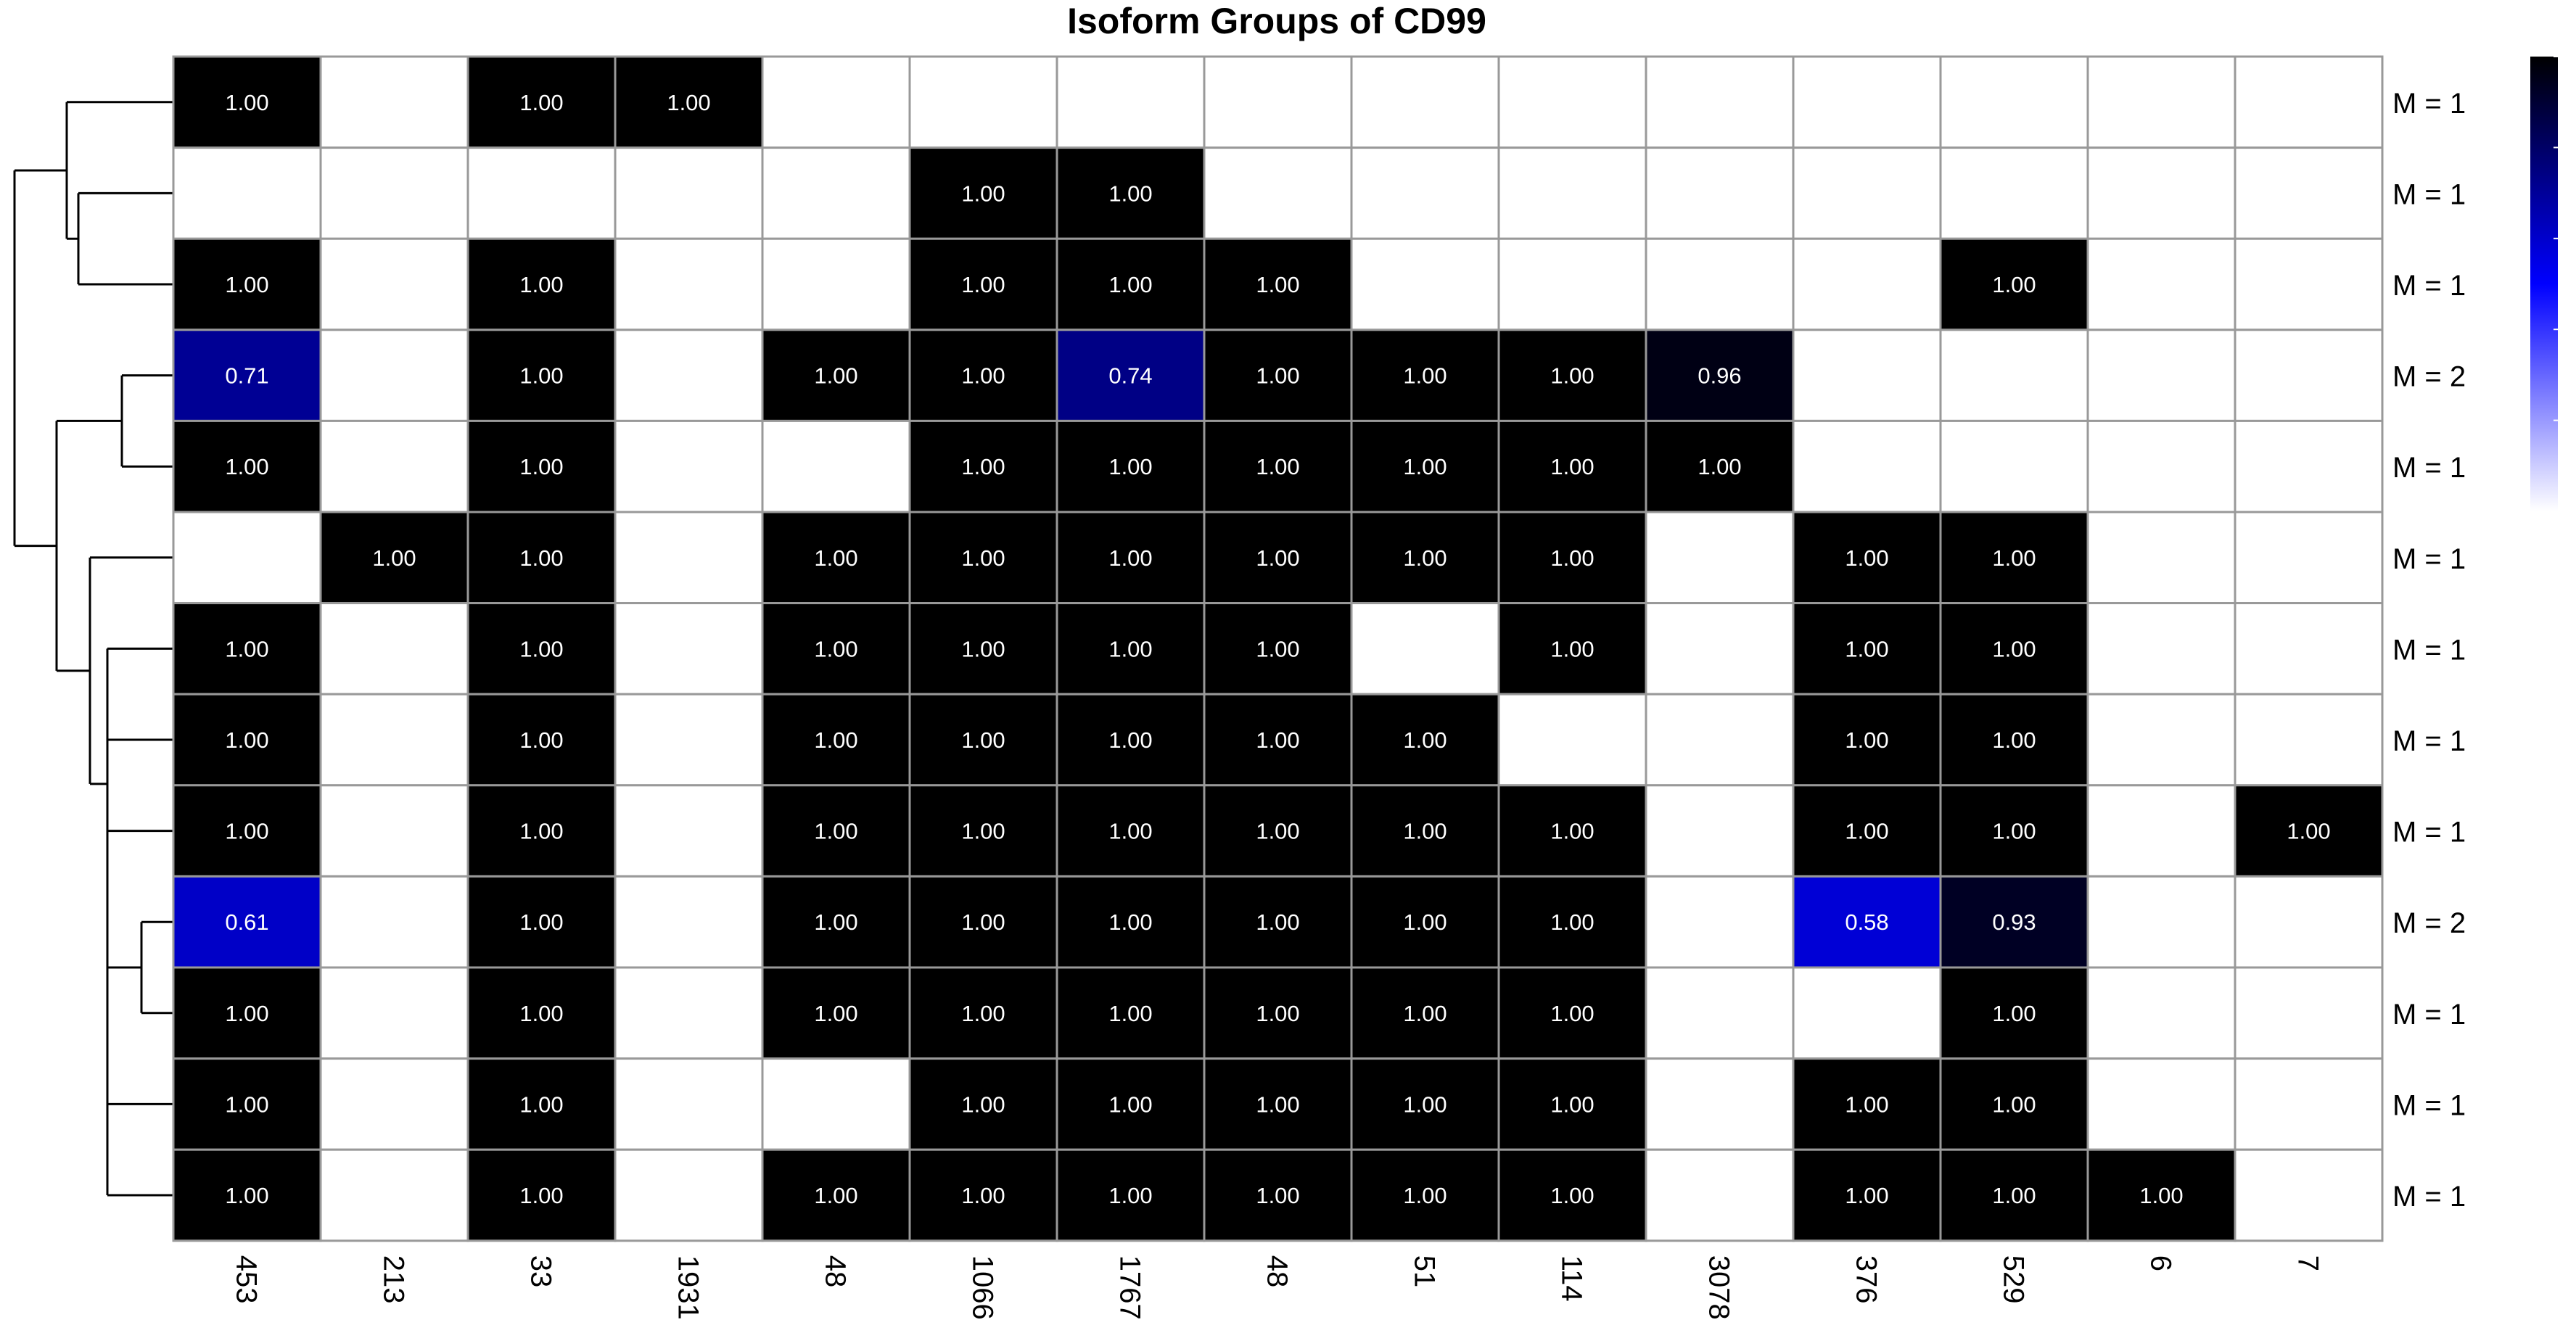  Describe the element at coordinates (1866, 1279) in the screenshot. I see `column-label: 376` at that location.